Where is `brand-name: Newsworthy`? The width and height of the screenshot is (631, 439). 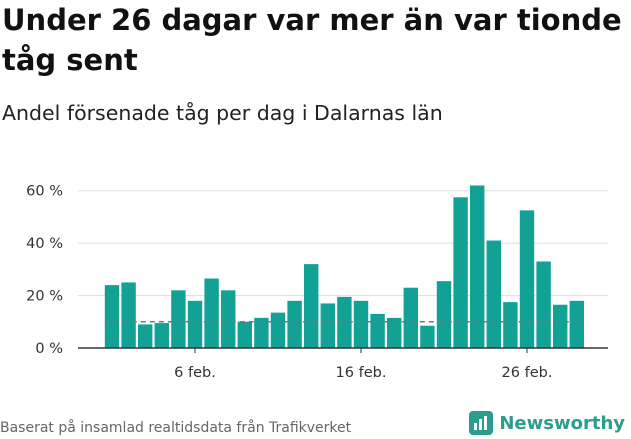
brand-name: Newsworthy is located at coordinates (562, 423).